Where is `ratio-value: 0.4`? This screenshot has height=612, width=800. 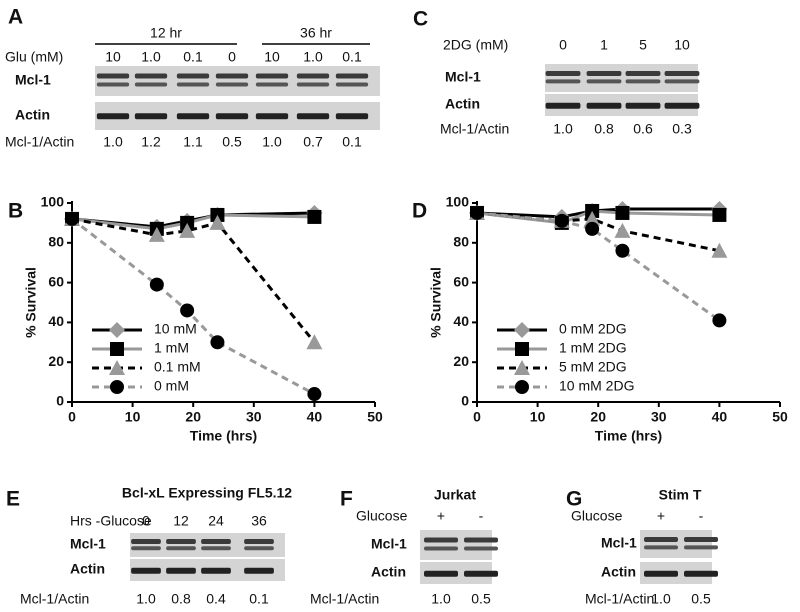
ratio-value: 0.4 is located at coordinates (216, 599).